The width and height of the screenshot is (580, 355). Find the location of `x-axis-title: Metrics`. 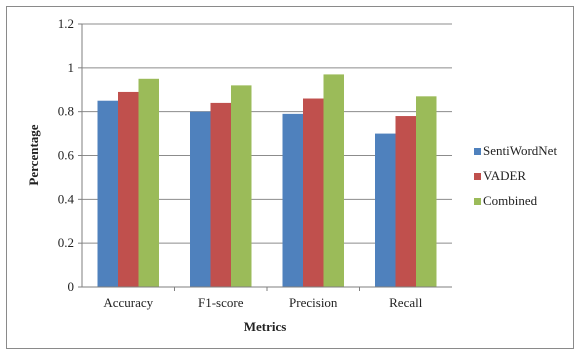

x-axis-title: Metrics is located at coordinates (265, 326).